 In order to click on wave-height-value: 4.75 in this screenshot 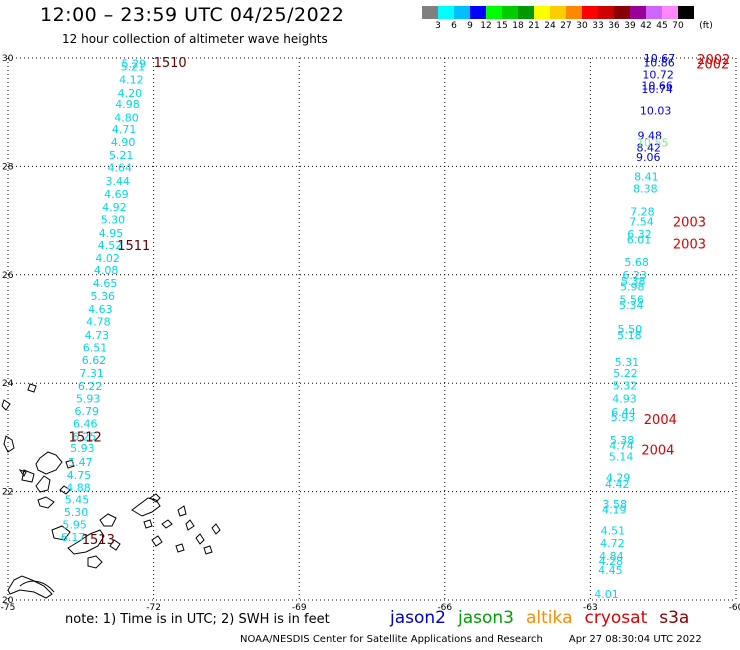, I will do `click(79, 475)`.